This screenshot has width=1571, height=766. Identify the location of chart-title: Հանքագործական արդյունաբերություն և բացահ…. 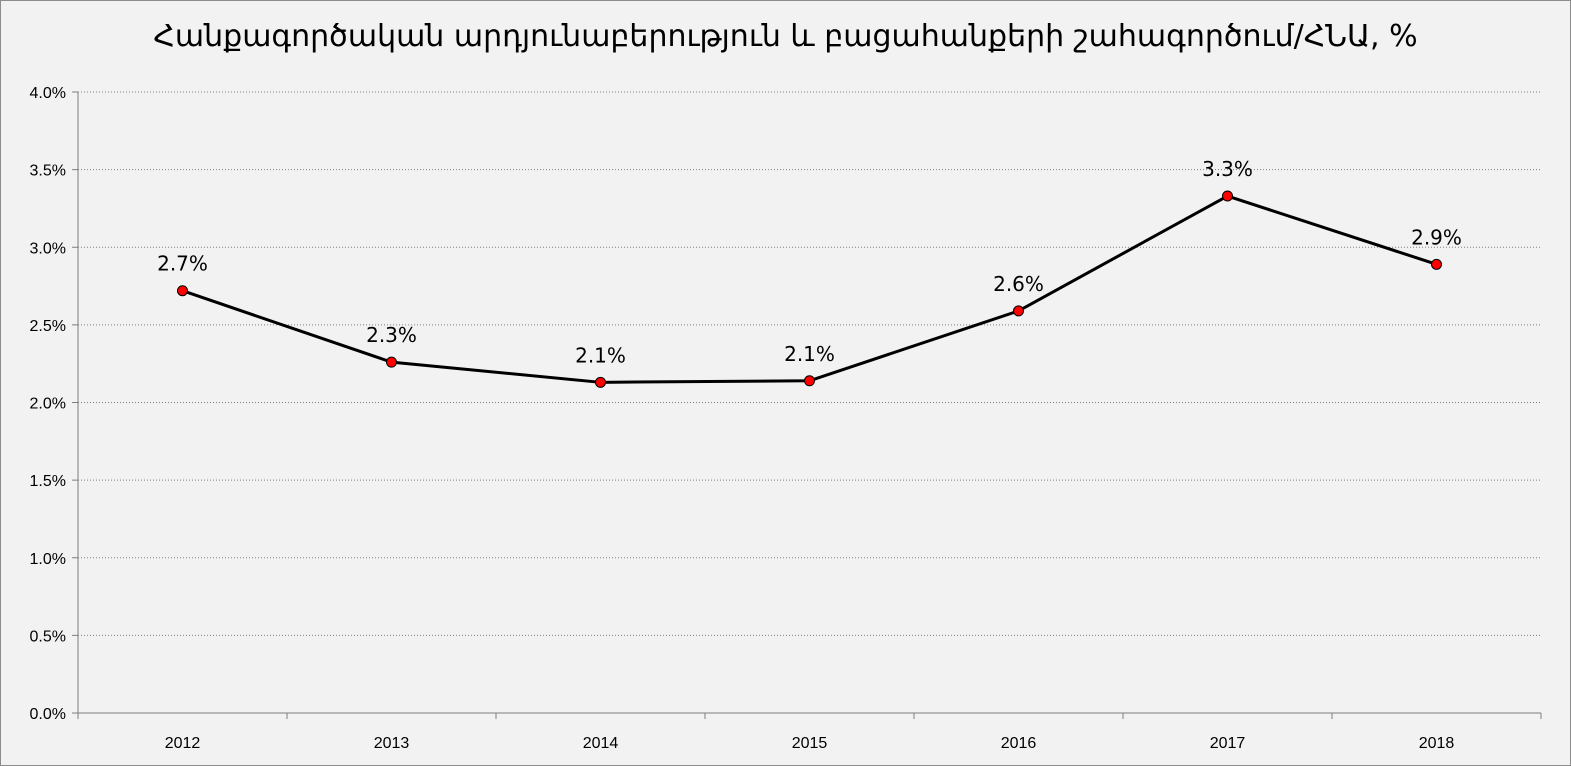
(785, 36).